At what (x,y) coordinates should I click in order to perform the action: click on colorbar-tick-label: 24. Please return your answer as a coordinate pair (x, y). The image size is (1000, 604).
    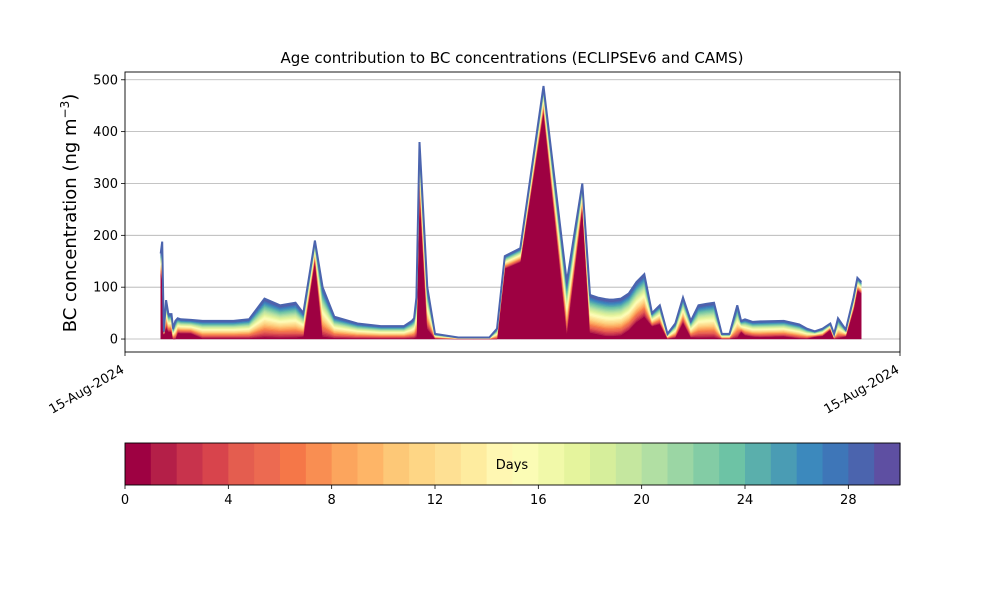
    Looking at the image, I should click on (745, 500).